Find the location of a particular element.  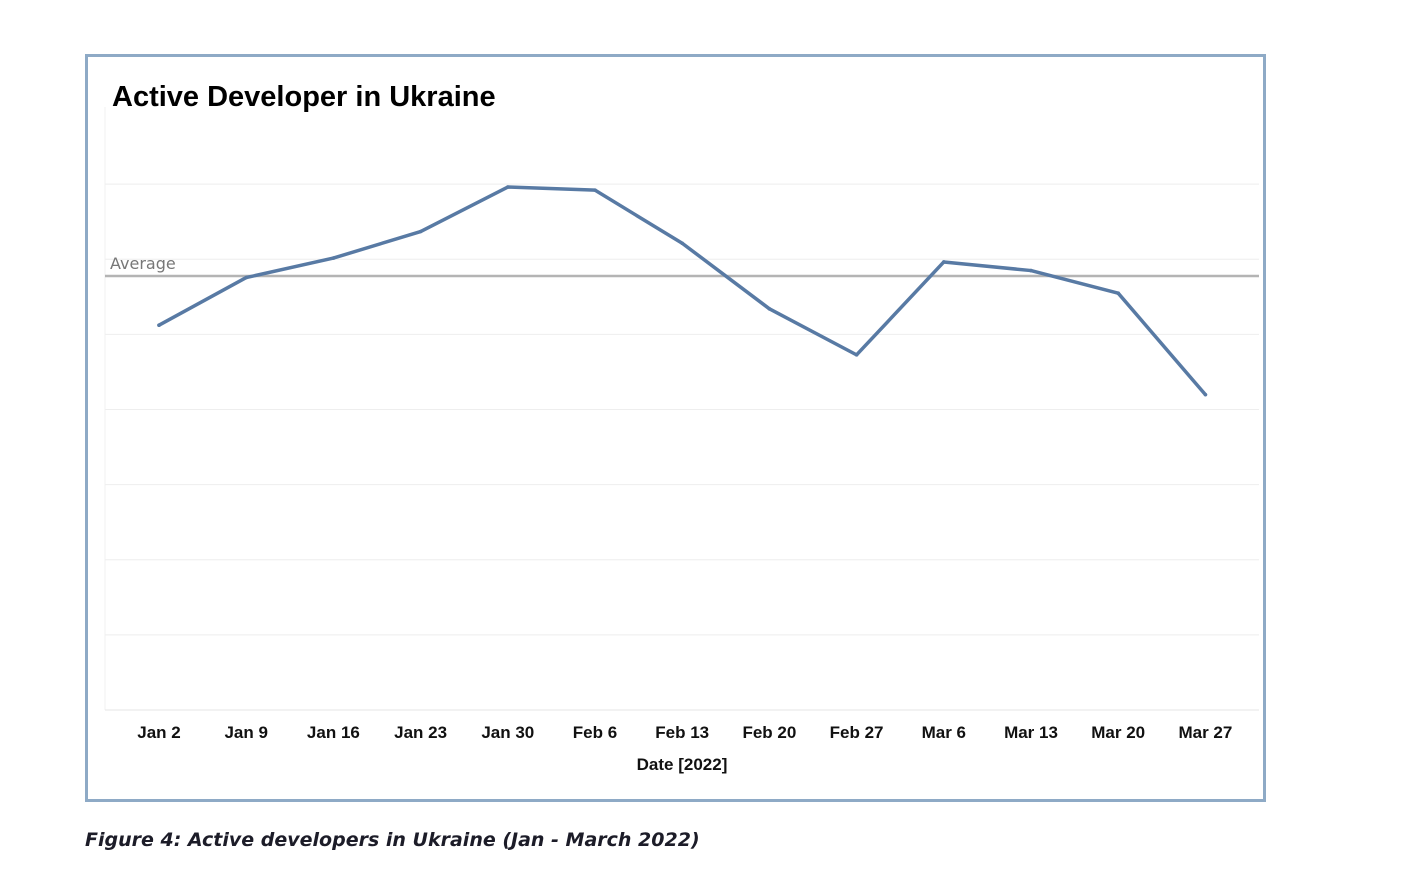

x-tick-label: Mar 6 is located at coordinates (944, 732).